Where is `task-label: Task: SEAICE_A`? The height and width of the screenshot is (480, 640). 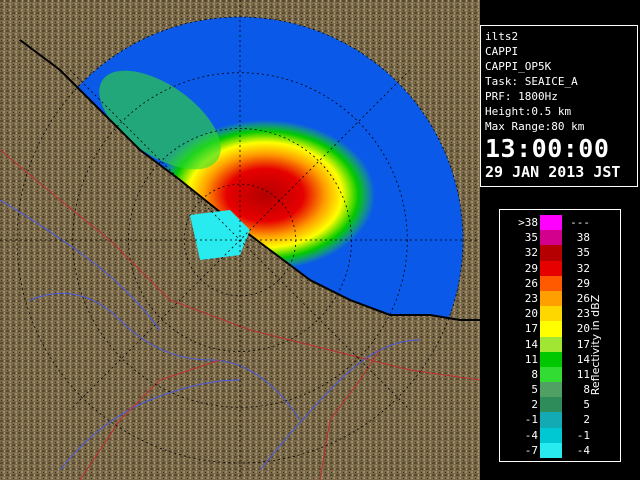 task-label: Task: SEAICE_A is located at coordinates (531, 81).